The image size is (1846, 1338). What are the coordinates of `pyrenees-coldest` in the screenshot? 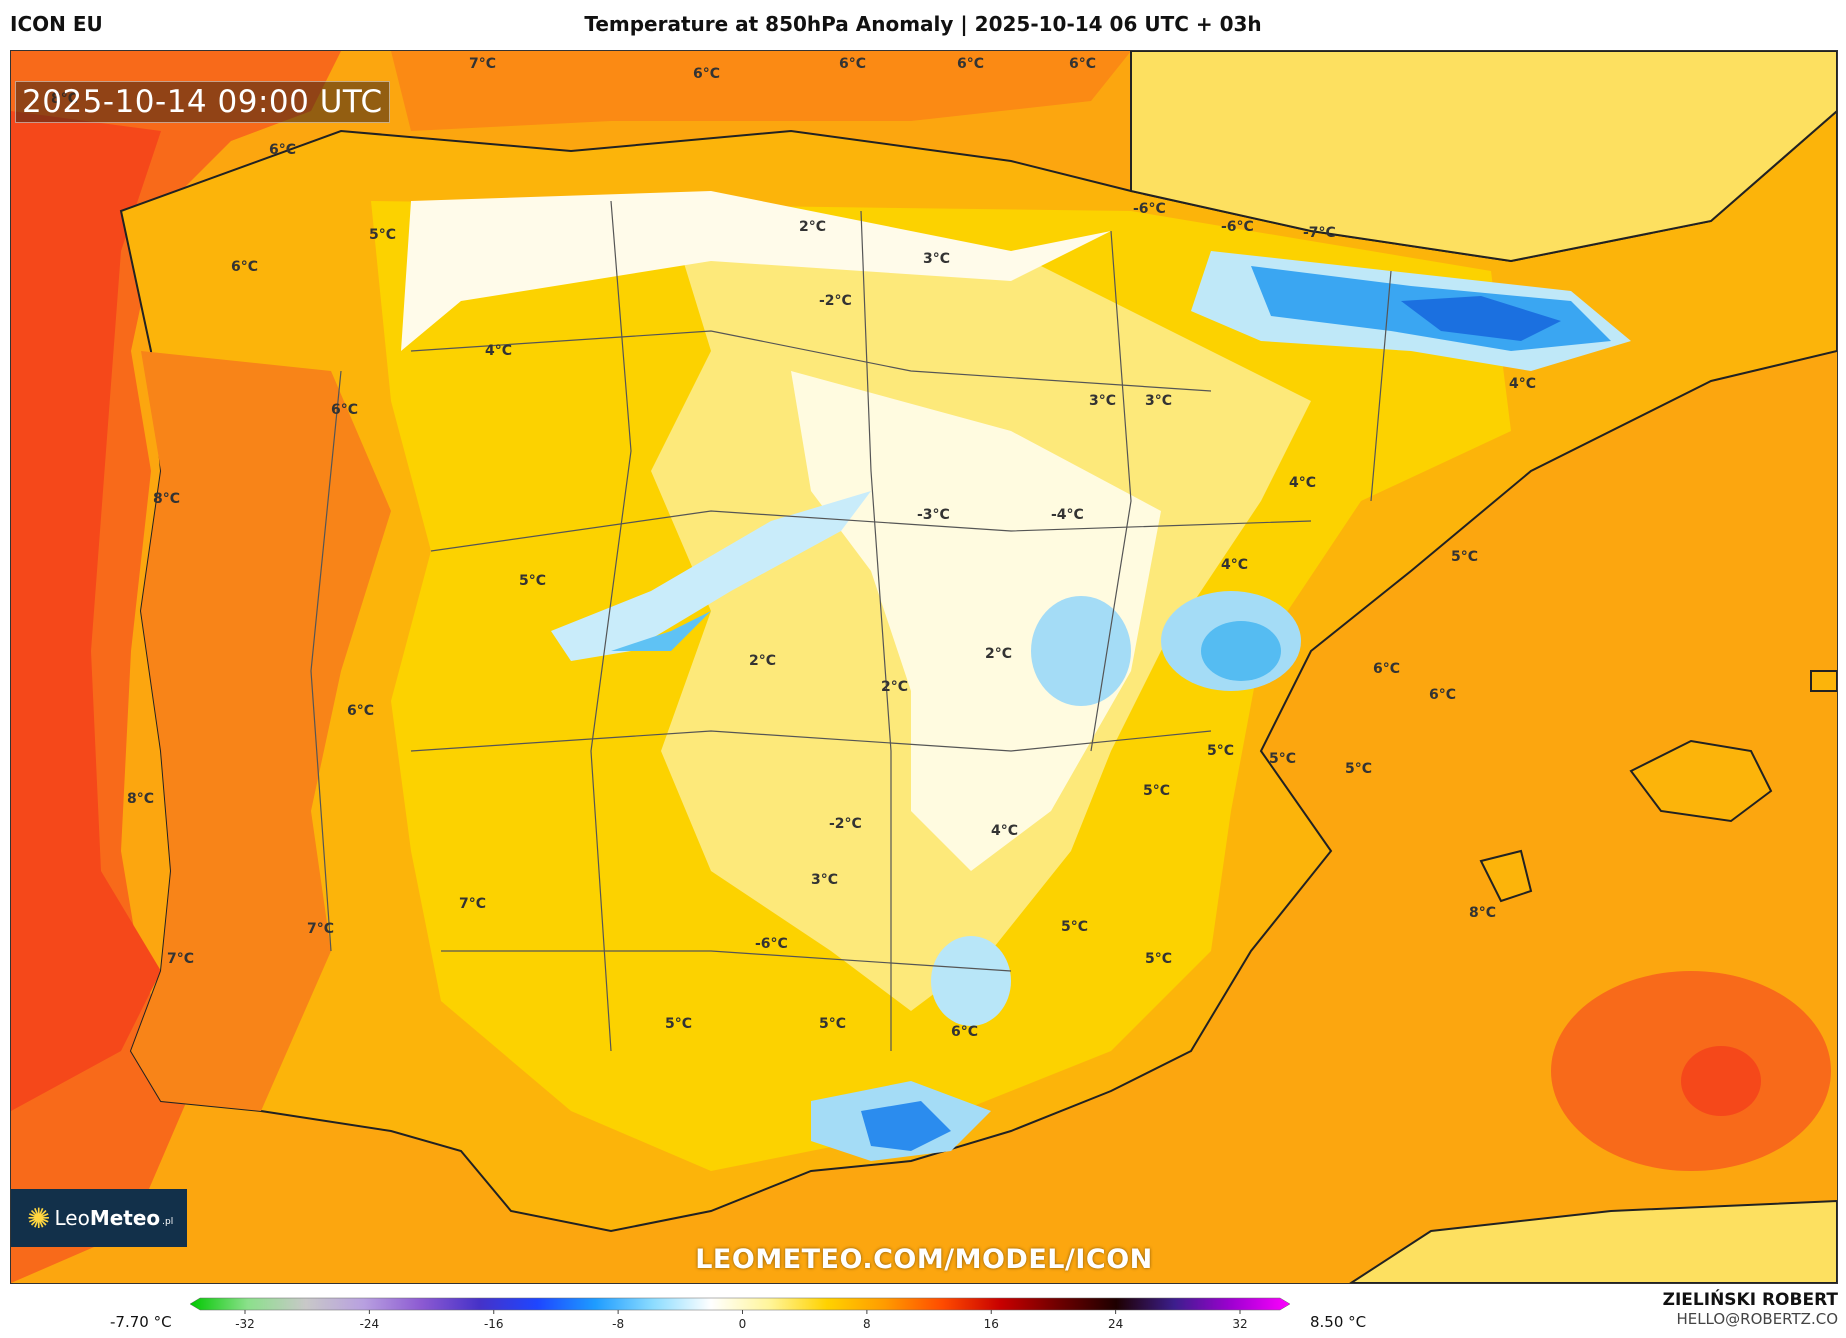 It's located at (1481, 318).